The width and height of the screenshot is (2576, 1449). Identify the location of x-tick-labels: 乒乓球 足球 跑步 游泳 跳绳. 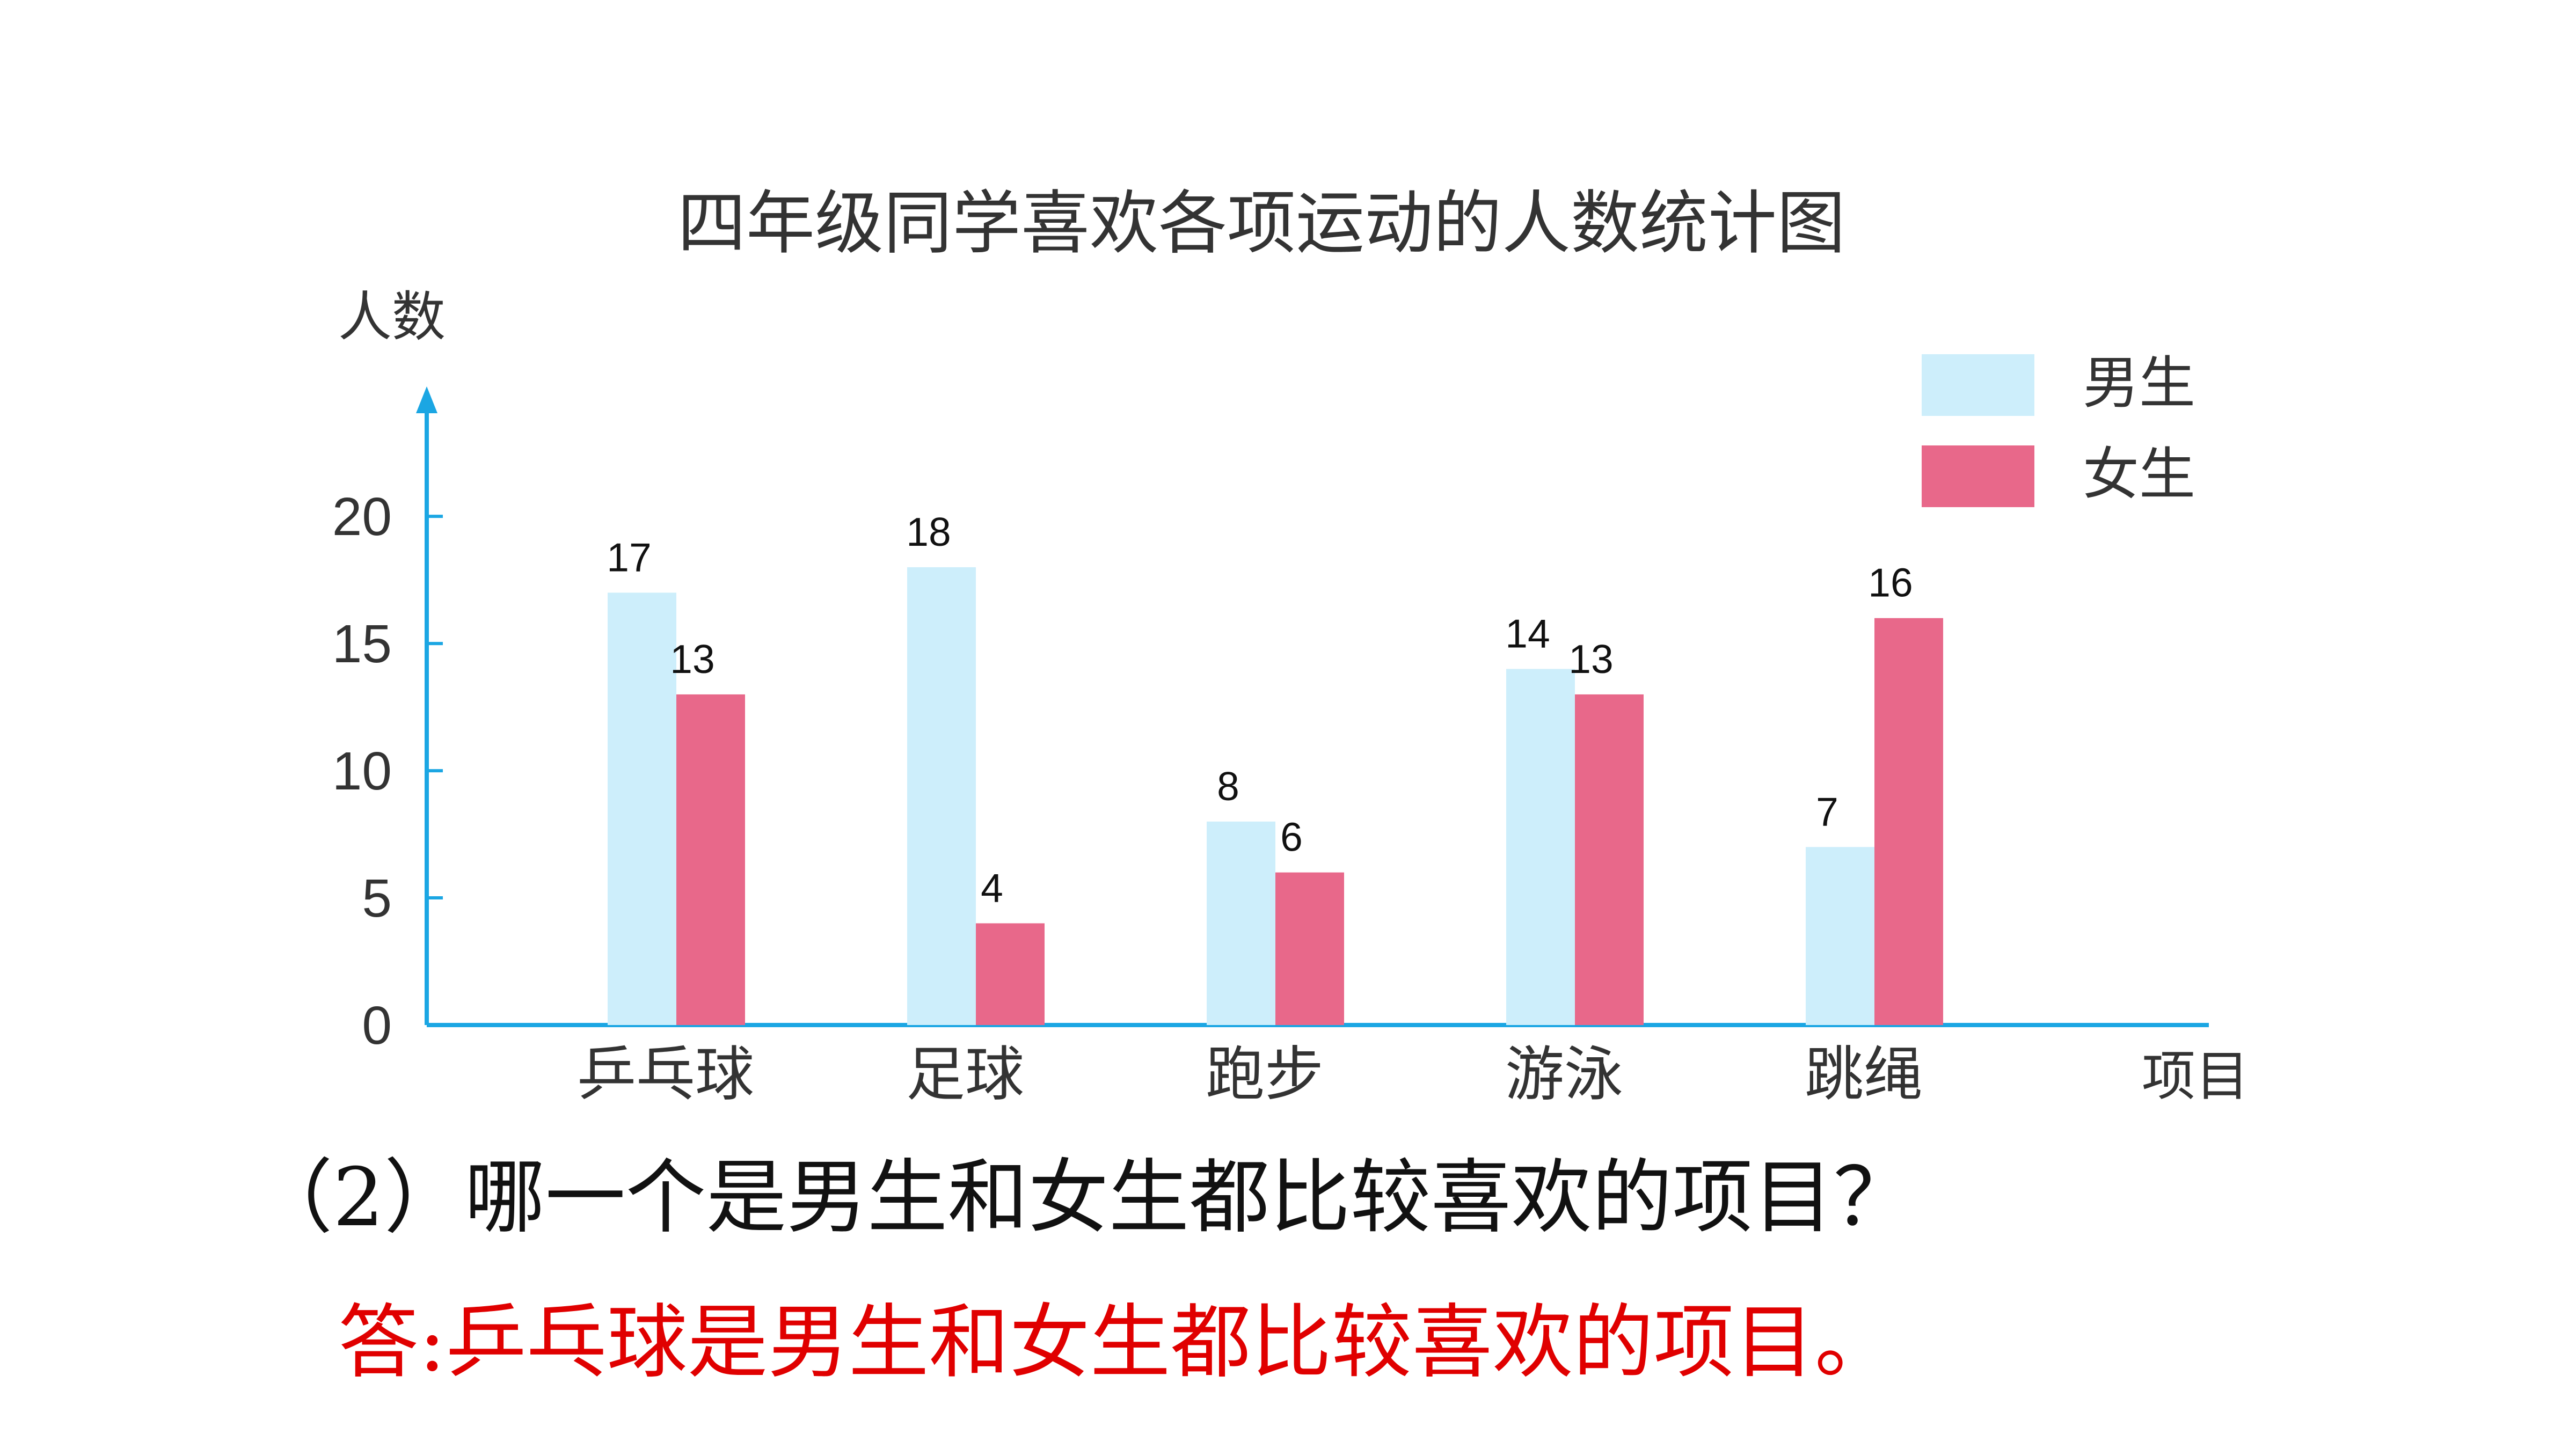
(1250, 1074).